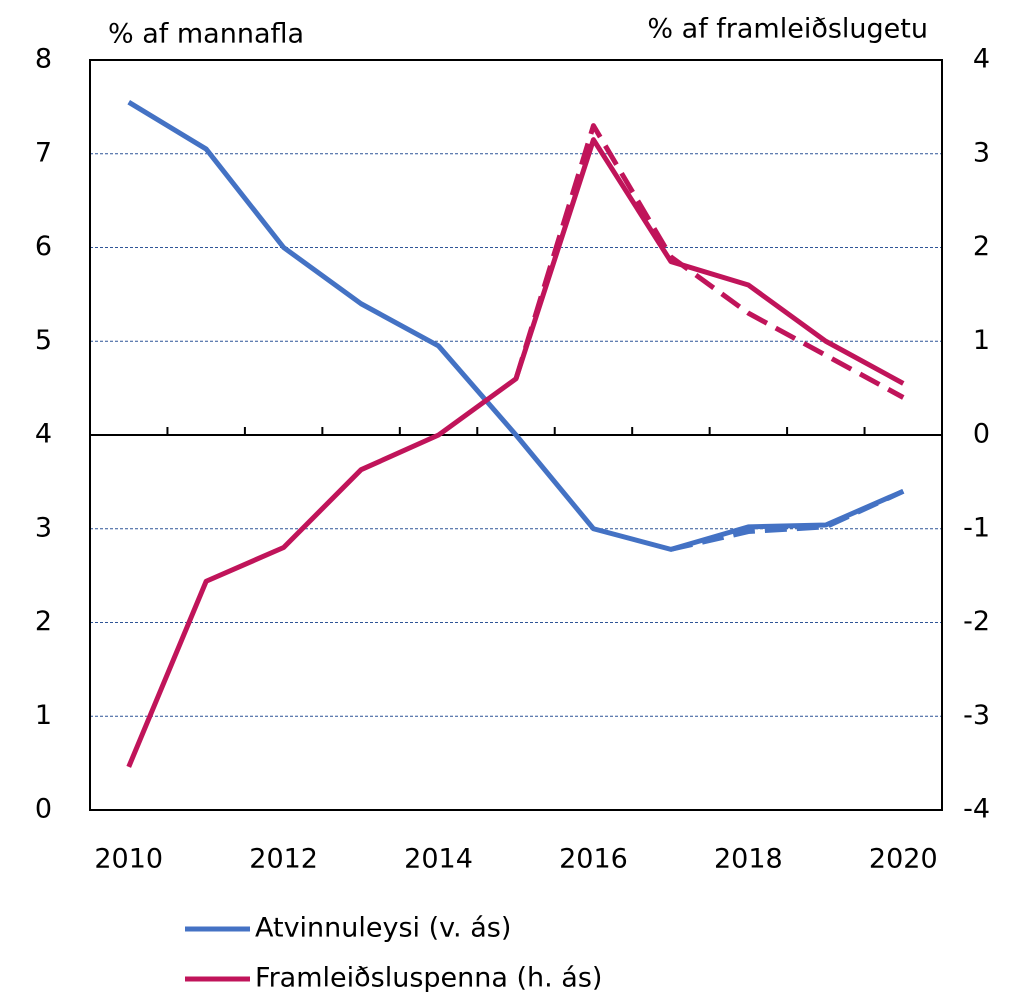  What do you see at coordinates (283, 859) in the screenshot?
I see `x-tick-label: 2012` at bounding box center [283, 859].